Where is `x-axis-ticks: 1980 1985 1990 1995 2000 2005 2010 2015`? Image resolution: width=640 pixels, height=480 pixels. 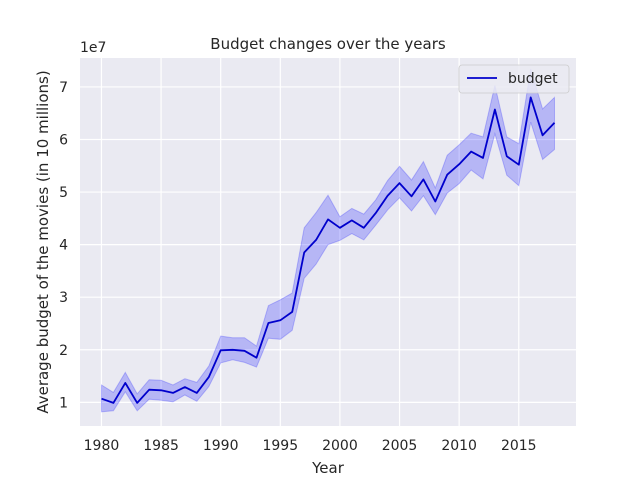
x-axis-ticks: 1980 1985 1990 1995 2000 2005 2010 2015 is located at coordinates (310, 446).